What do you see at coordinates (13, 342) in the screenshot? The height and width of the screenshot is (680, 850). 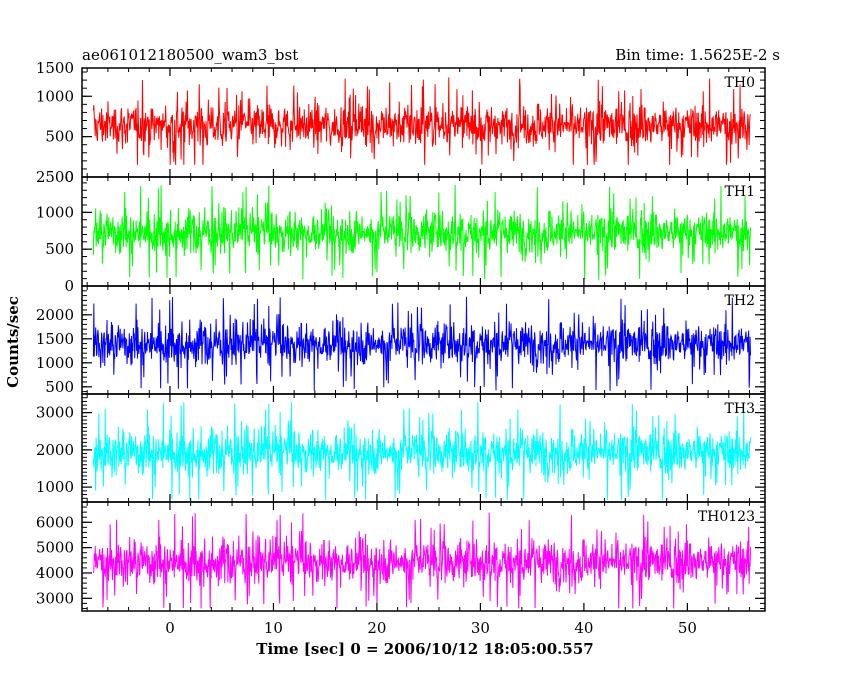 I see `y-axis-title: Counts/sec` at bounding box center [13, 342].